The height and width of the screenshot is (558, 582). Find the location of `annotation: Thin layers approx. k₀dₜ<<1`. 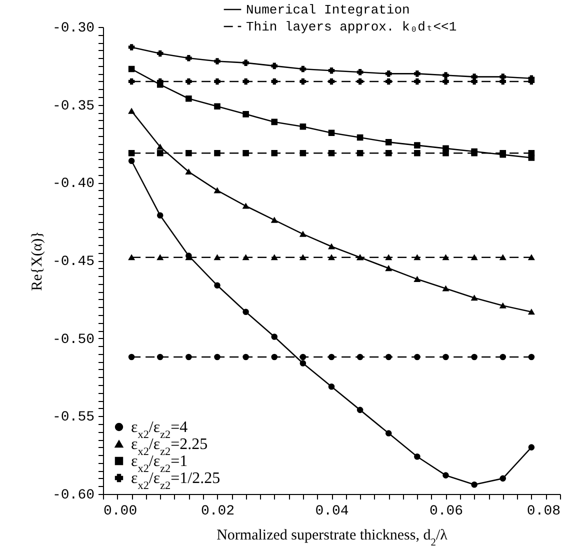

annotation: Thin layers approx. k₀dₜ<<1 is located at coordinates (351, 27).